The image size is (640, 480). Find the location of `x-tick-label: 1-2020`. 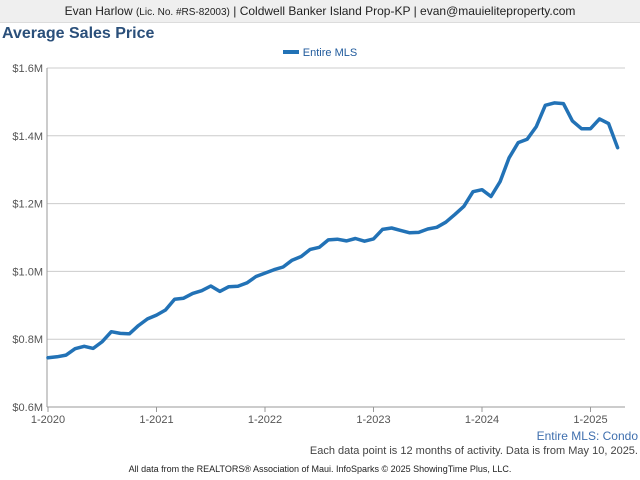

x-tick-label: 1-2020 is located at coordinates (48, 420).